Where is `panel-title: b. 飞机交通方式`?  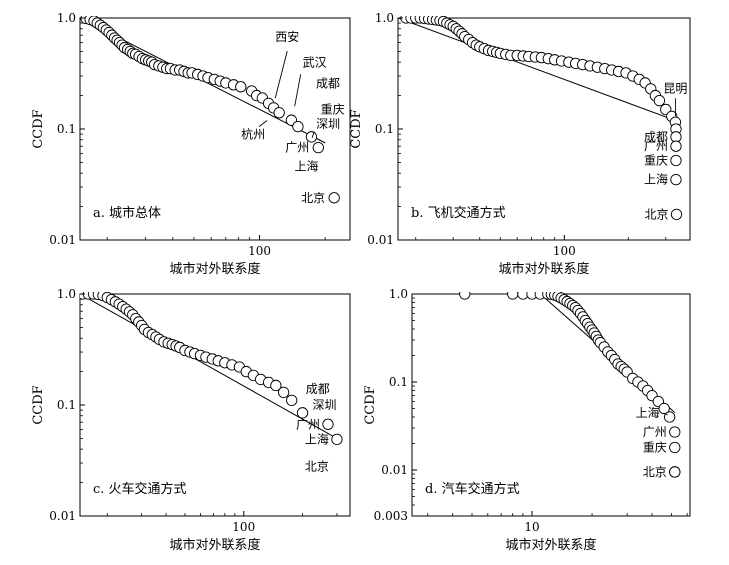
panel-title: b. 飞机交通方式 is located at coordinates (458, 213).